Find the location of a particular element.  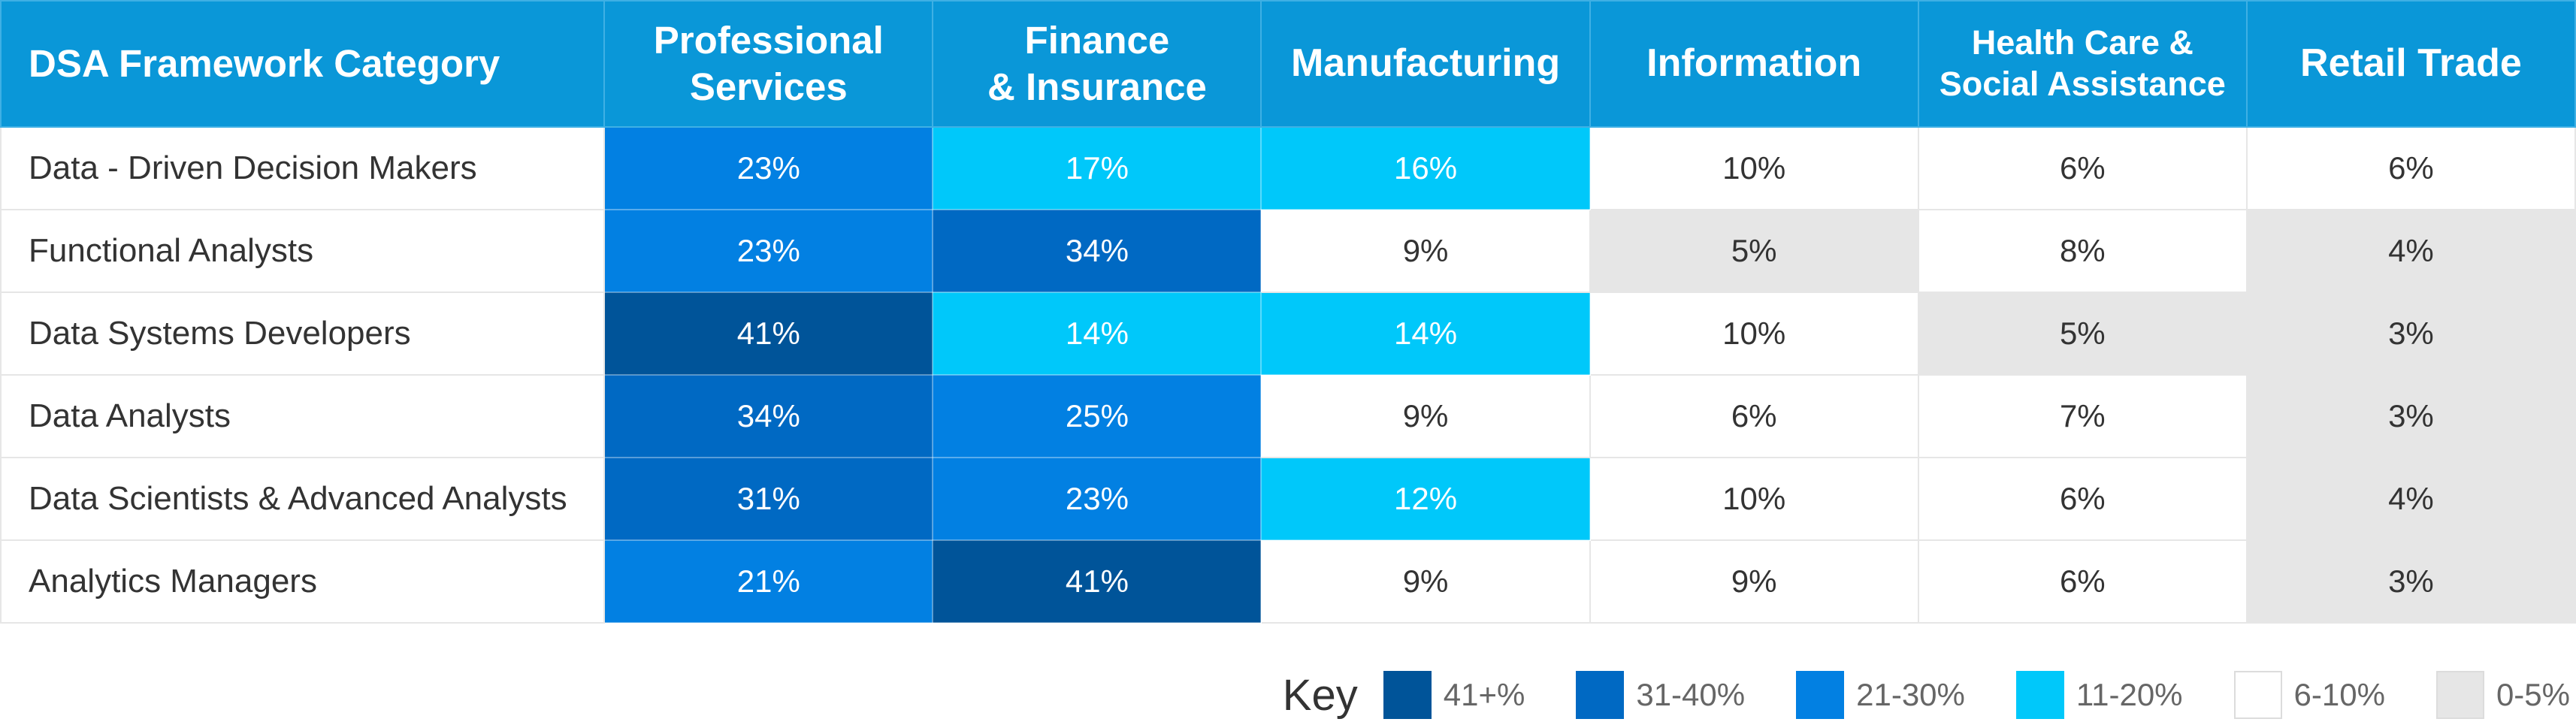

column-header-line: Information is located at coordinates (1754, 63).